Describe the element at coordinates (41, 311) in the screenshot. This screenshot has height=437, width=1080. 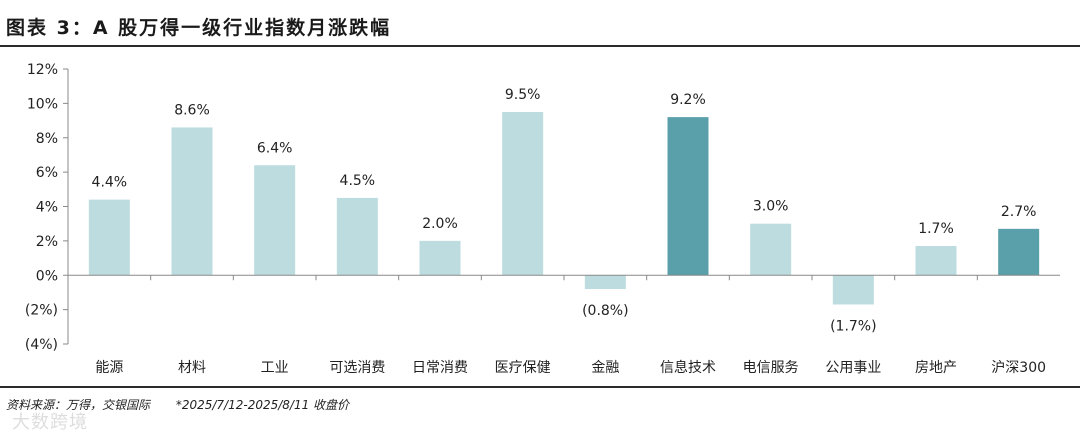
I see `y-tick-label: (2%)` at that location.